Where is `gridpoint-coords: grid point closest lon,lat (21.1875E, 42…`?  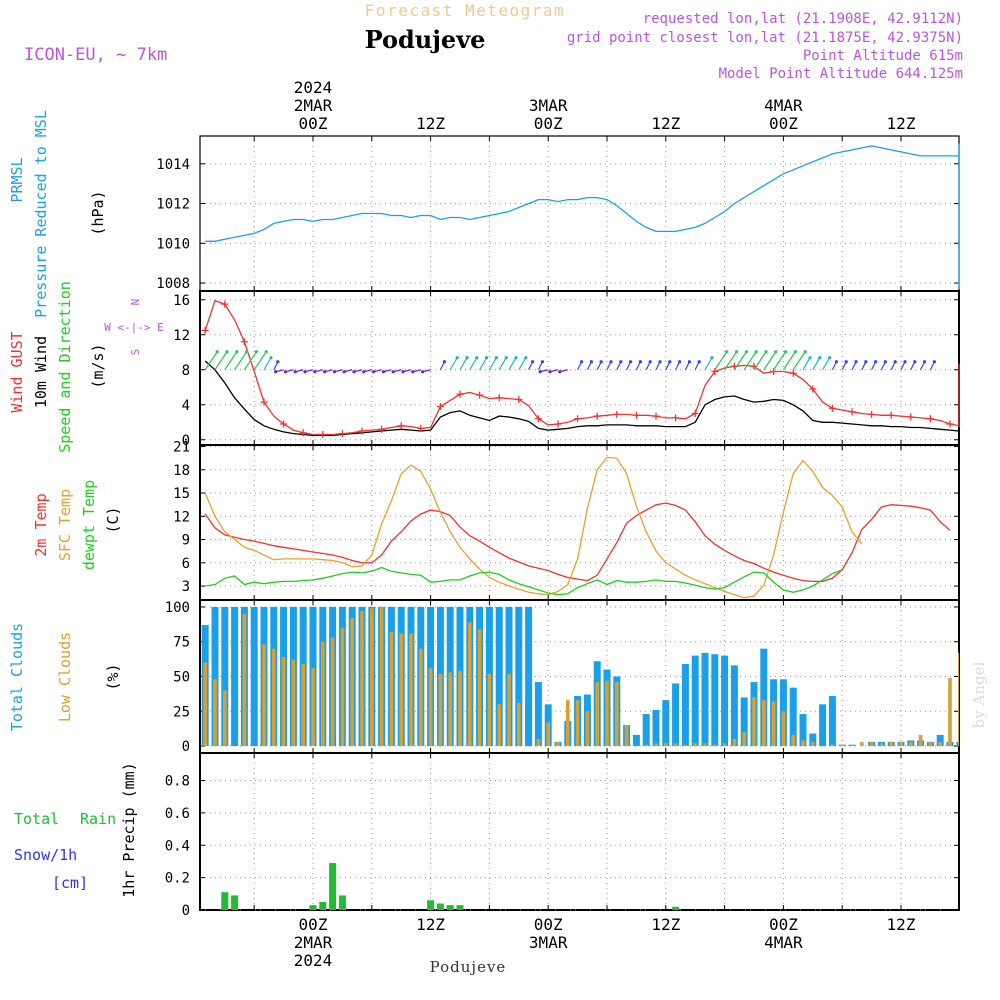
gridpoint-coords: grid point closest lon,lat (21.1875E, 42… is located at coordinates (765, 38).